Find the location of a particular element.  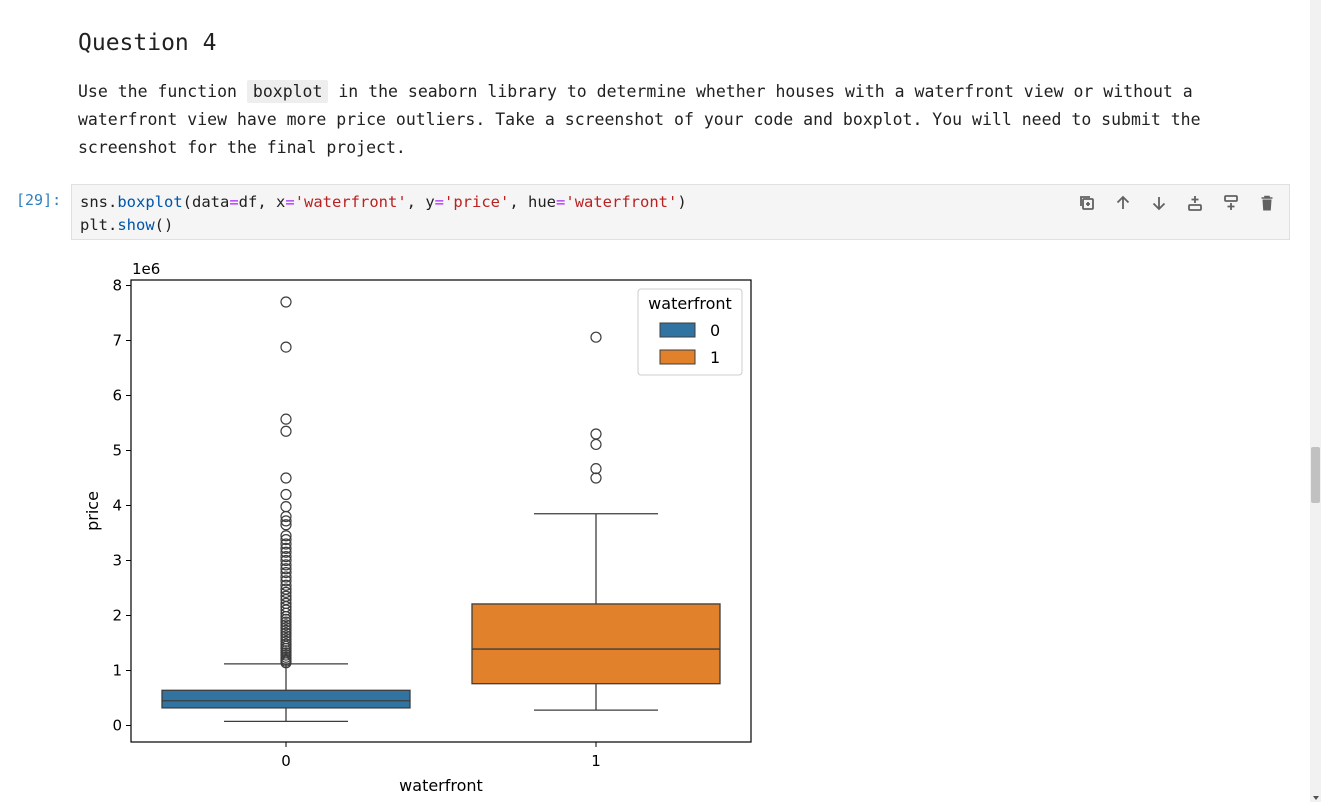

code-token: 'price' is located at coordinates (477, 202).